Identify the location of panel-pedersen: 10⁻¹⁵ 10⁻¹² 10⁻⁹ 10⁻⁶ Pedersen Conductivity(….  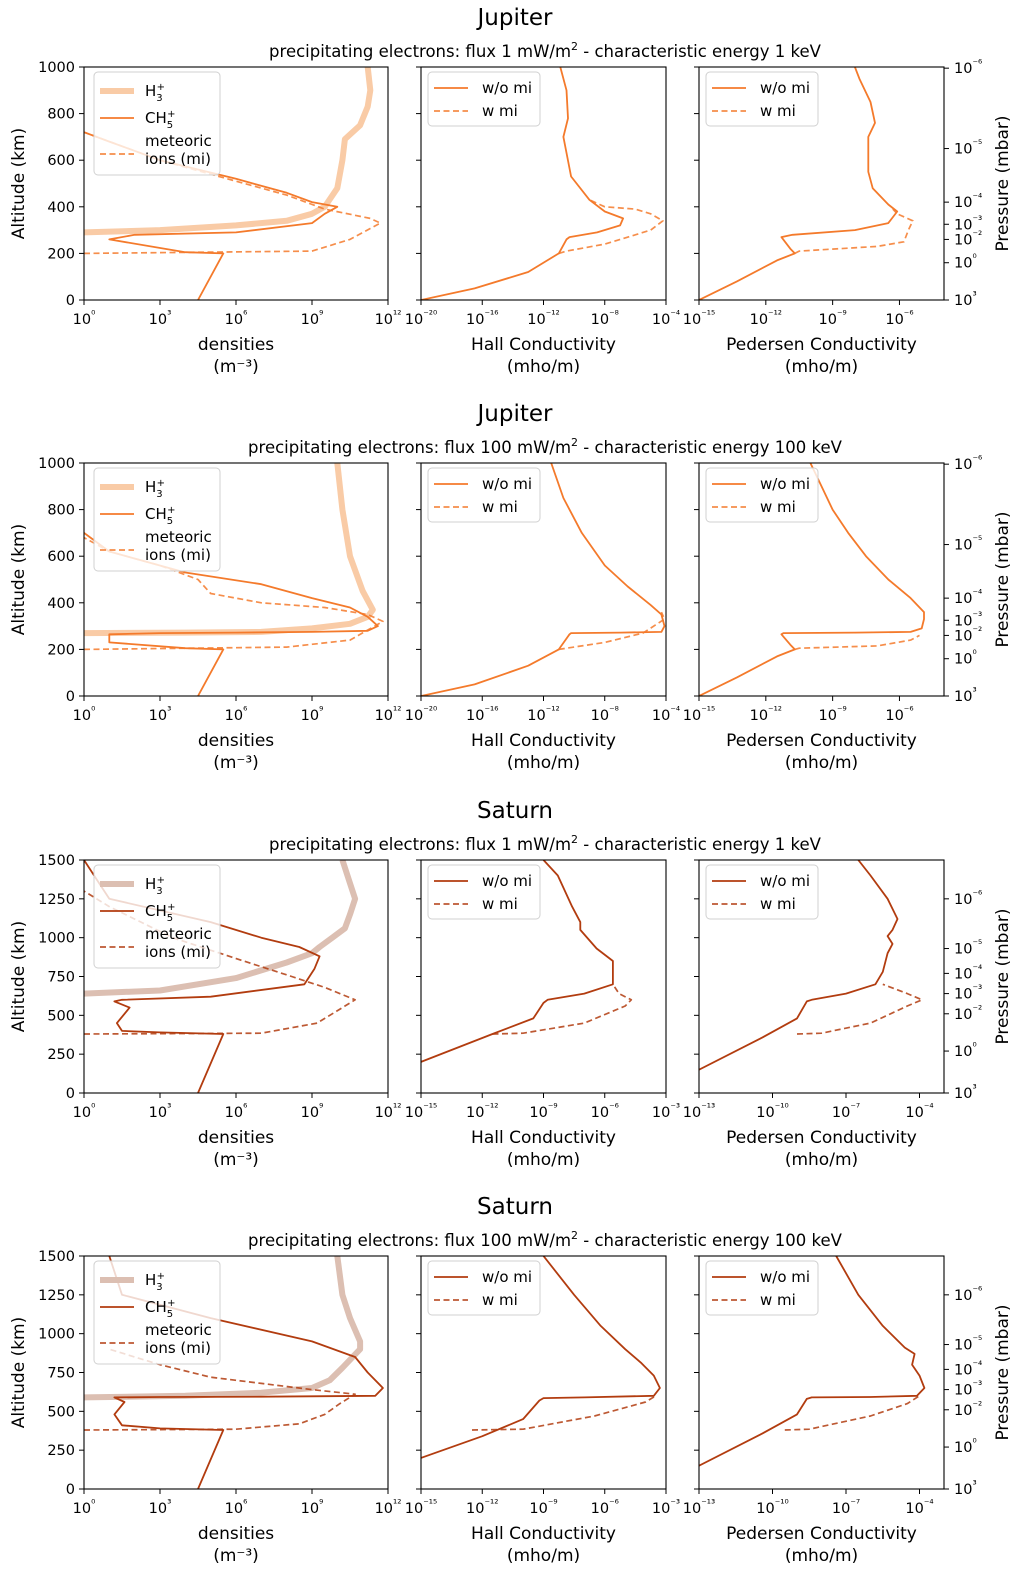
(814, 617).